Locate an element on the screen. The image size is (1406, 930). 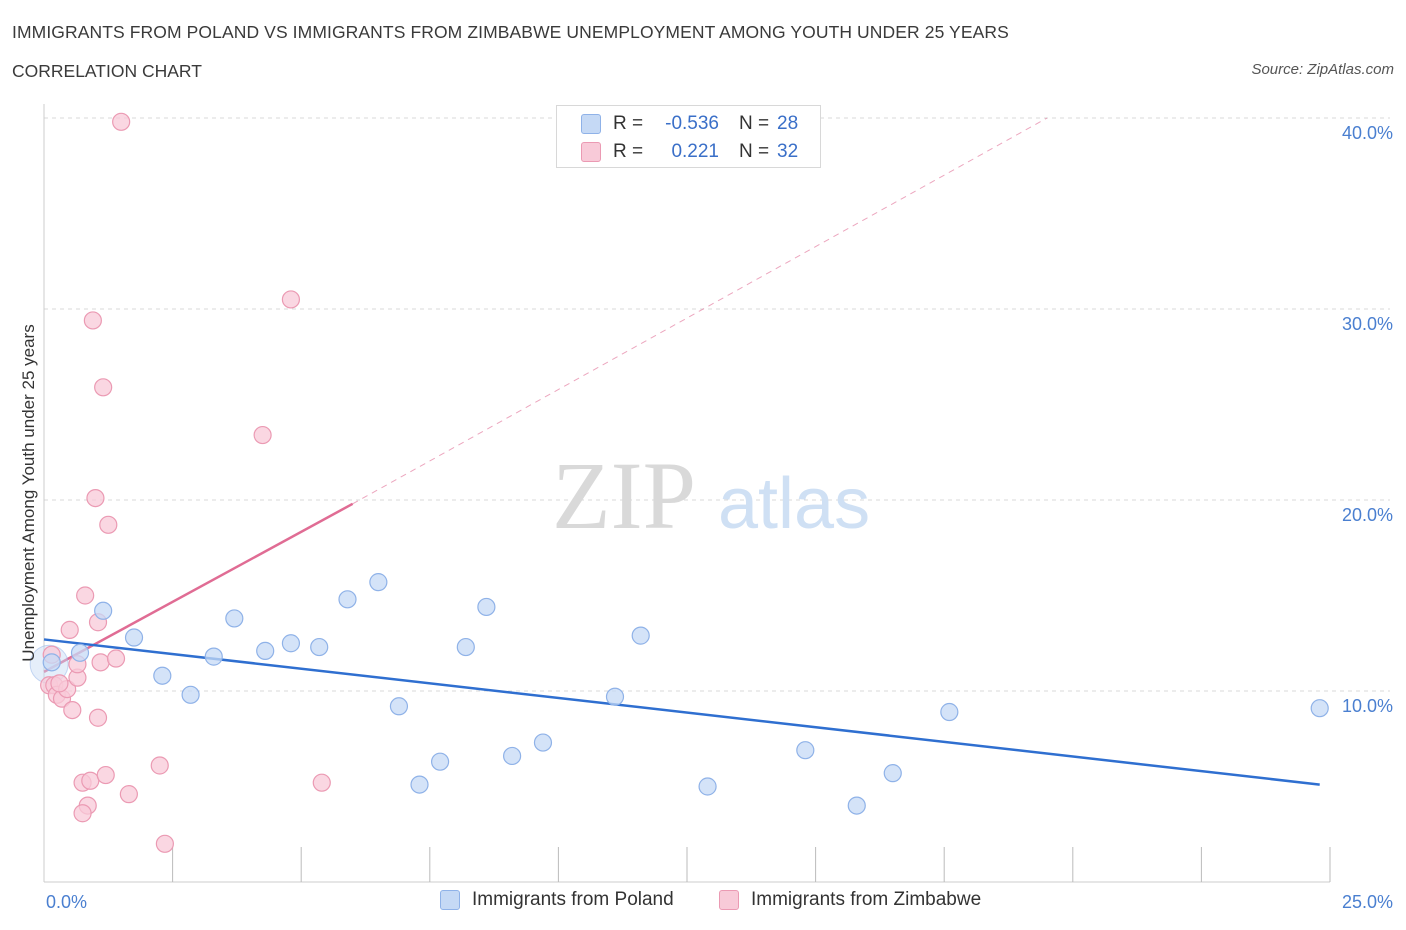
legend-item-zimbabwe: Immigrants from Zimbabwe is located at coordinates (850, 900).